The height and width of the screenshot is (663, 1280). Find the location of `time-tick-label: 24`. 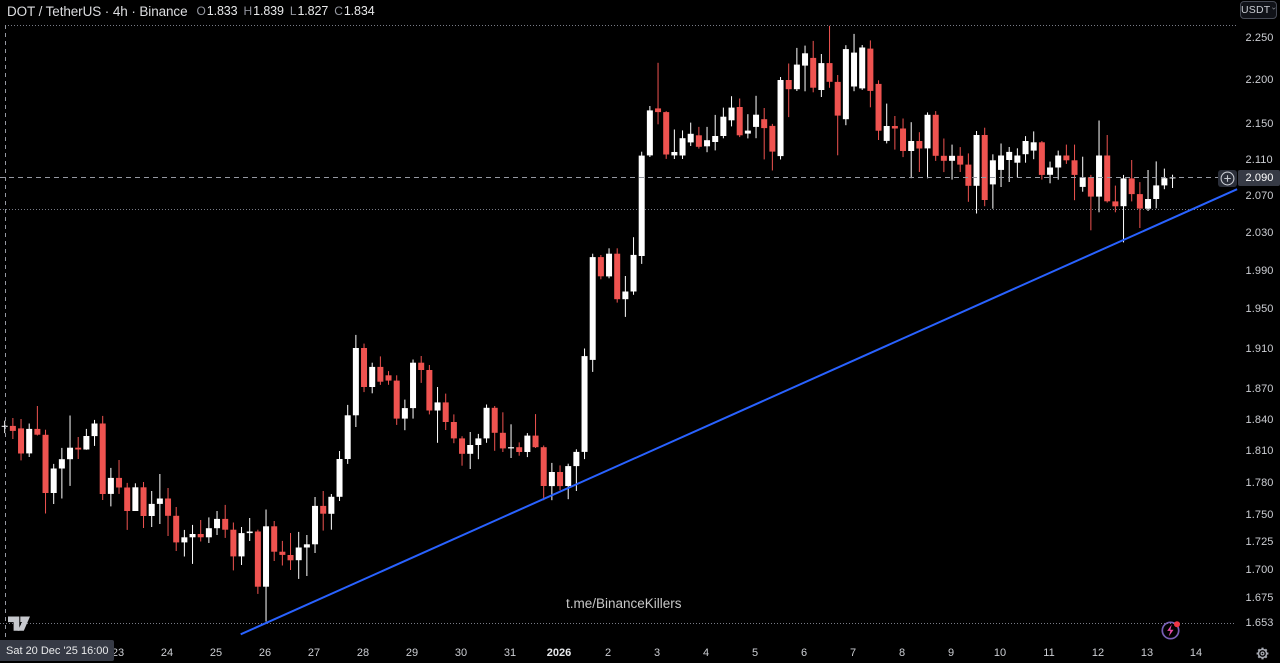

time-tick-label: 24 is located at coordinates (167, 653).